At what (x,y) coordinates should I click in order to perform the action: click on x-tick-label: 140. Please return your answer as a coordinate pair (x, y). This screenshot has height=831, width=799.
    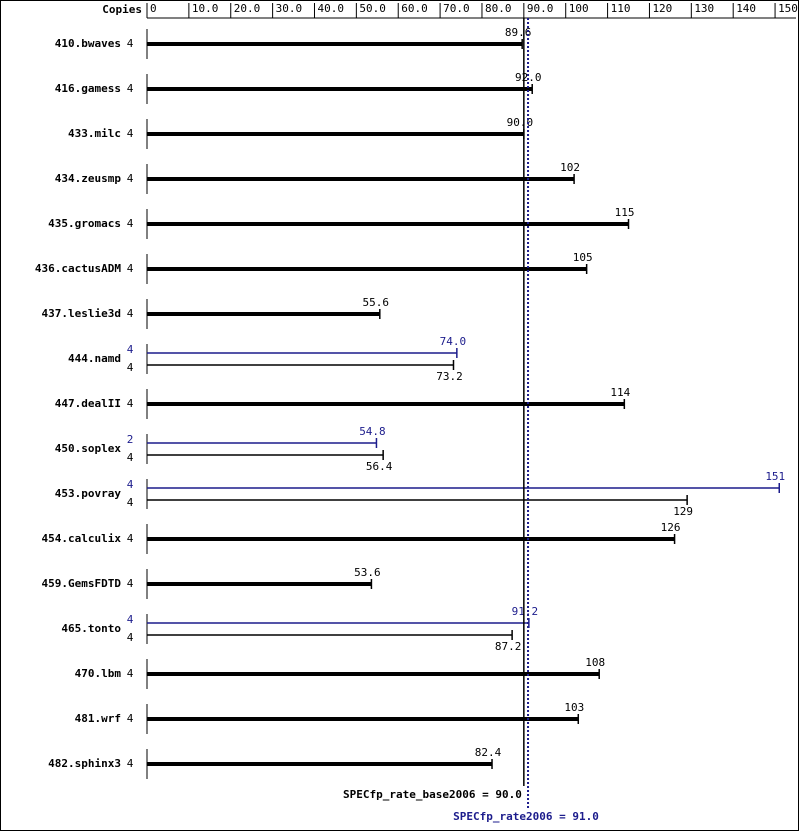
    Looking at the image, I should click on (746, 8).